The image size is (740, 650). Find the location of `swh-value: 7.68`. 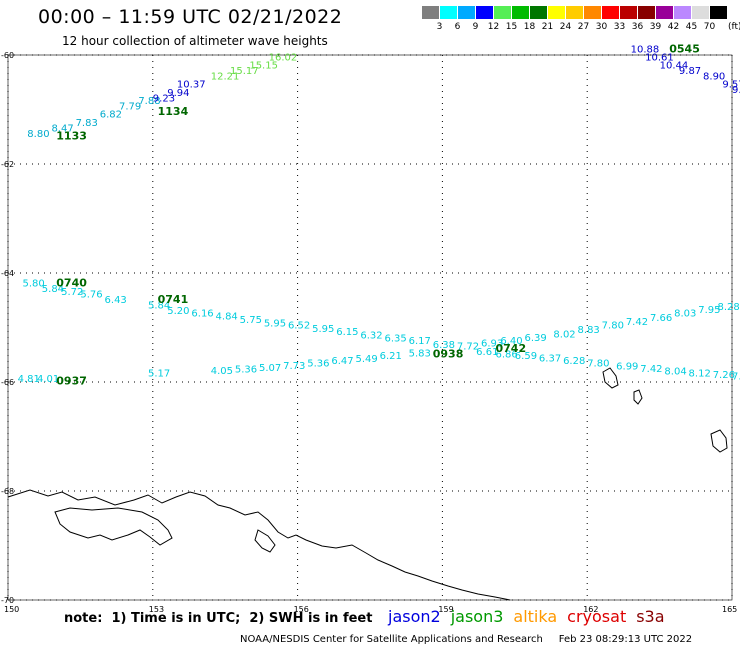

swh-value: 7.68 is located at coordinates (736, 376).